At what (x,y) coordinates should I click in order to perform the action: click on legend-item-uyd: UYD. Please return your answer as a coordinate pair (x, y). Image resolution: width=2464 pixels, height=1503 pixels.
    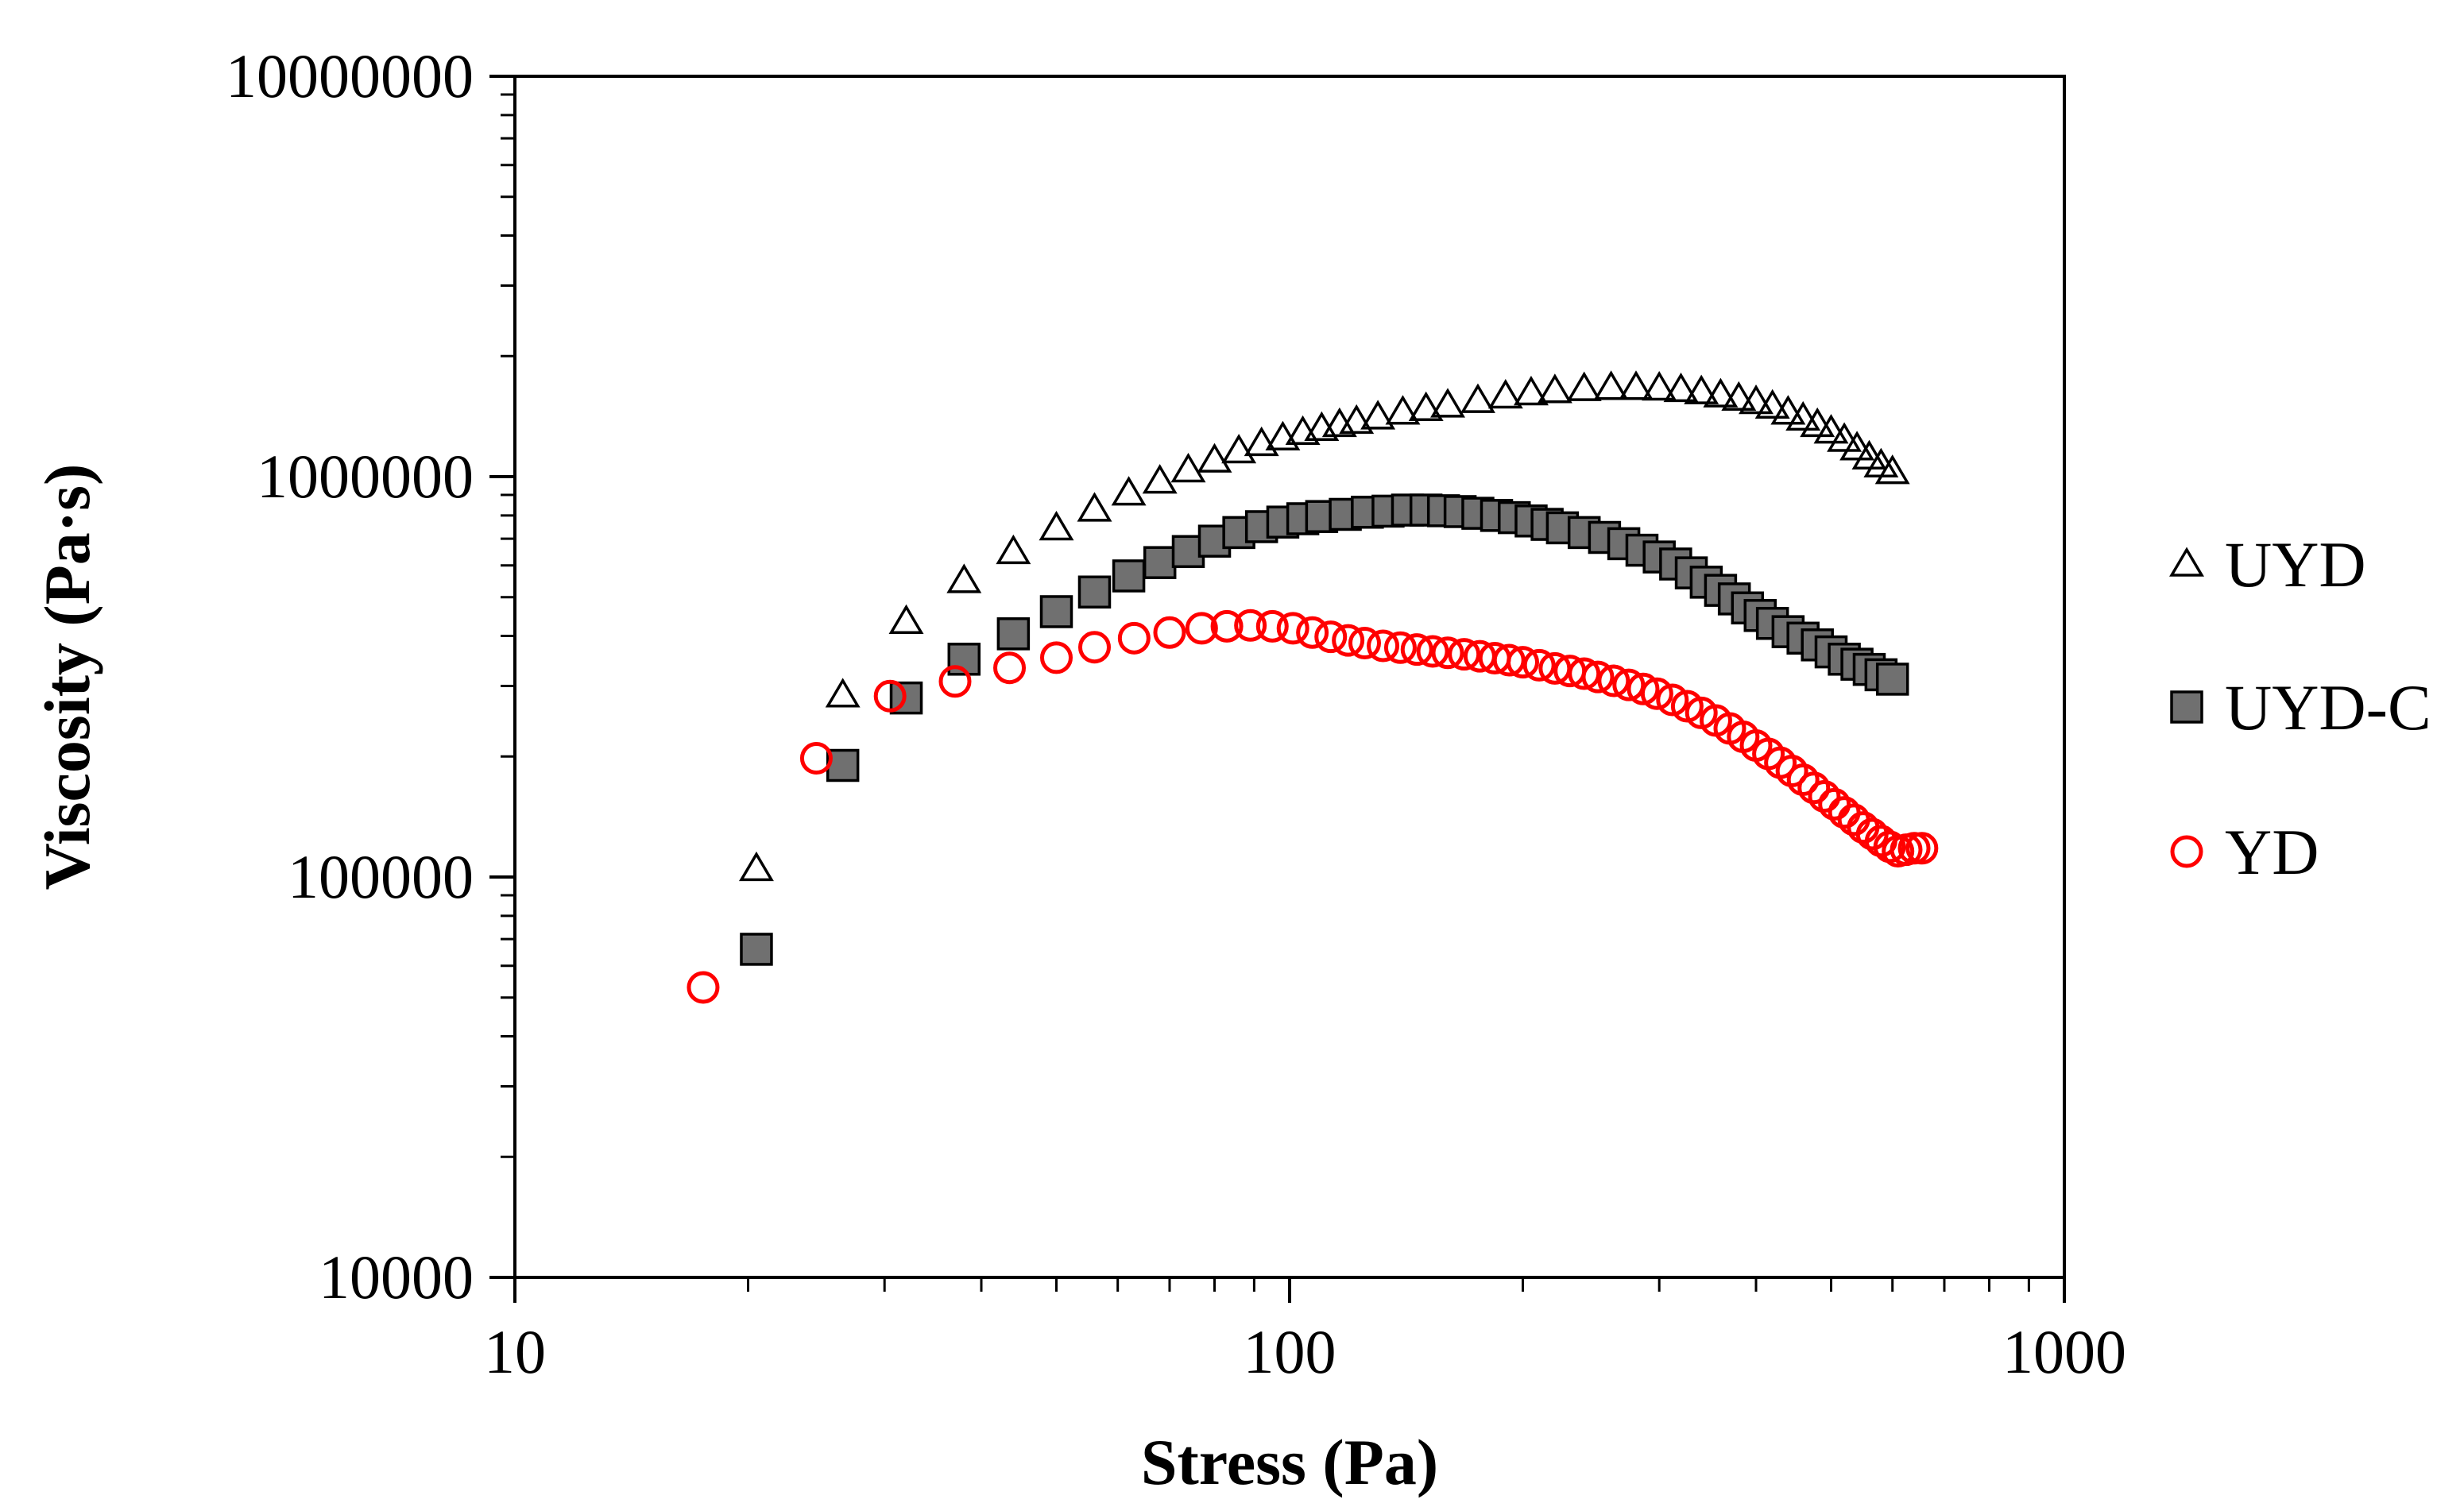
    Looking at the image, I should click on (2267, 564).